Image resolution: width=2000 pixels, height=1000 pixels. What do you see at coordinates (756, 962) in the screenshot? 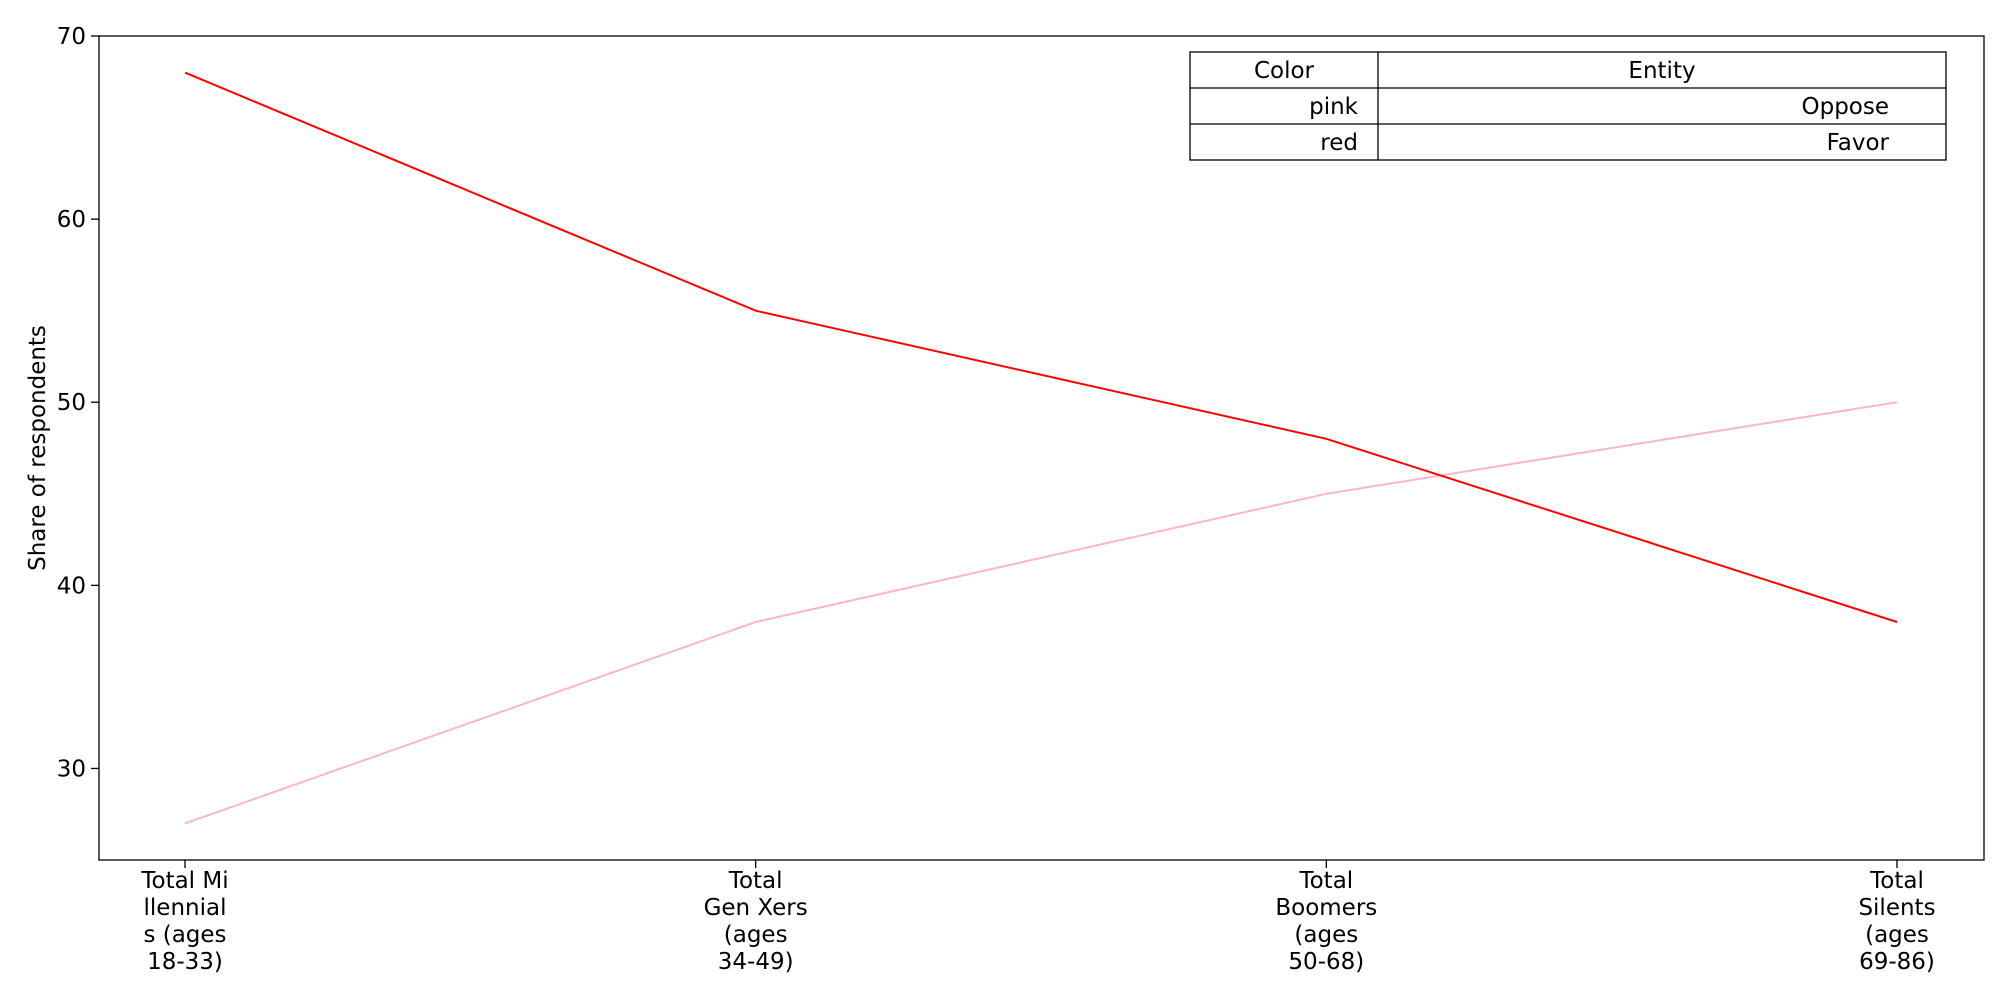
I see `x-tick-label-line: 34-49)` at bounding box center [756, 962].